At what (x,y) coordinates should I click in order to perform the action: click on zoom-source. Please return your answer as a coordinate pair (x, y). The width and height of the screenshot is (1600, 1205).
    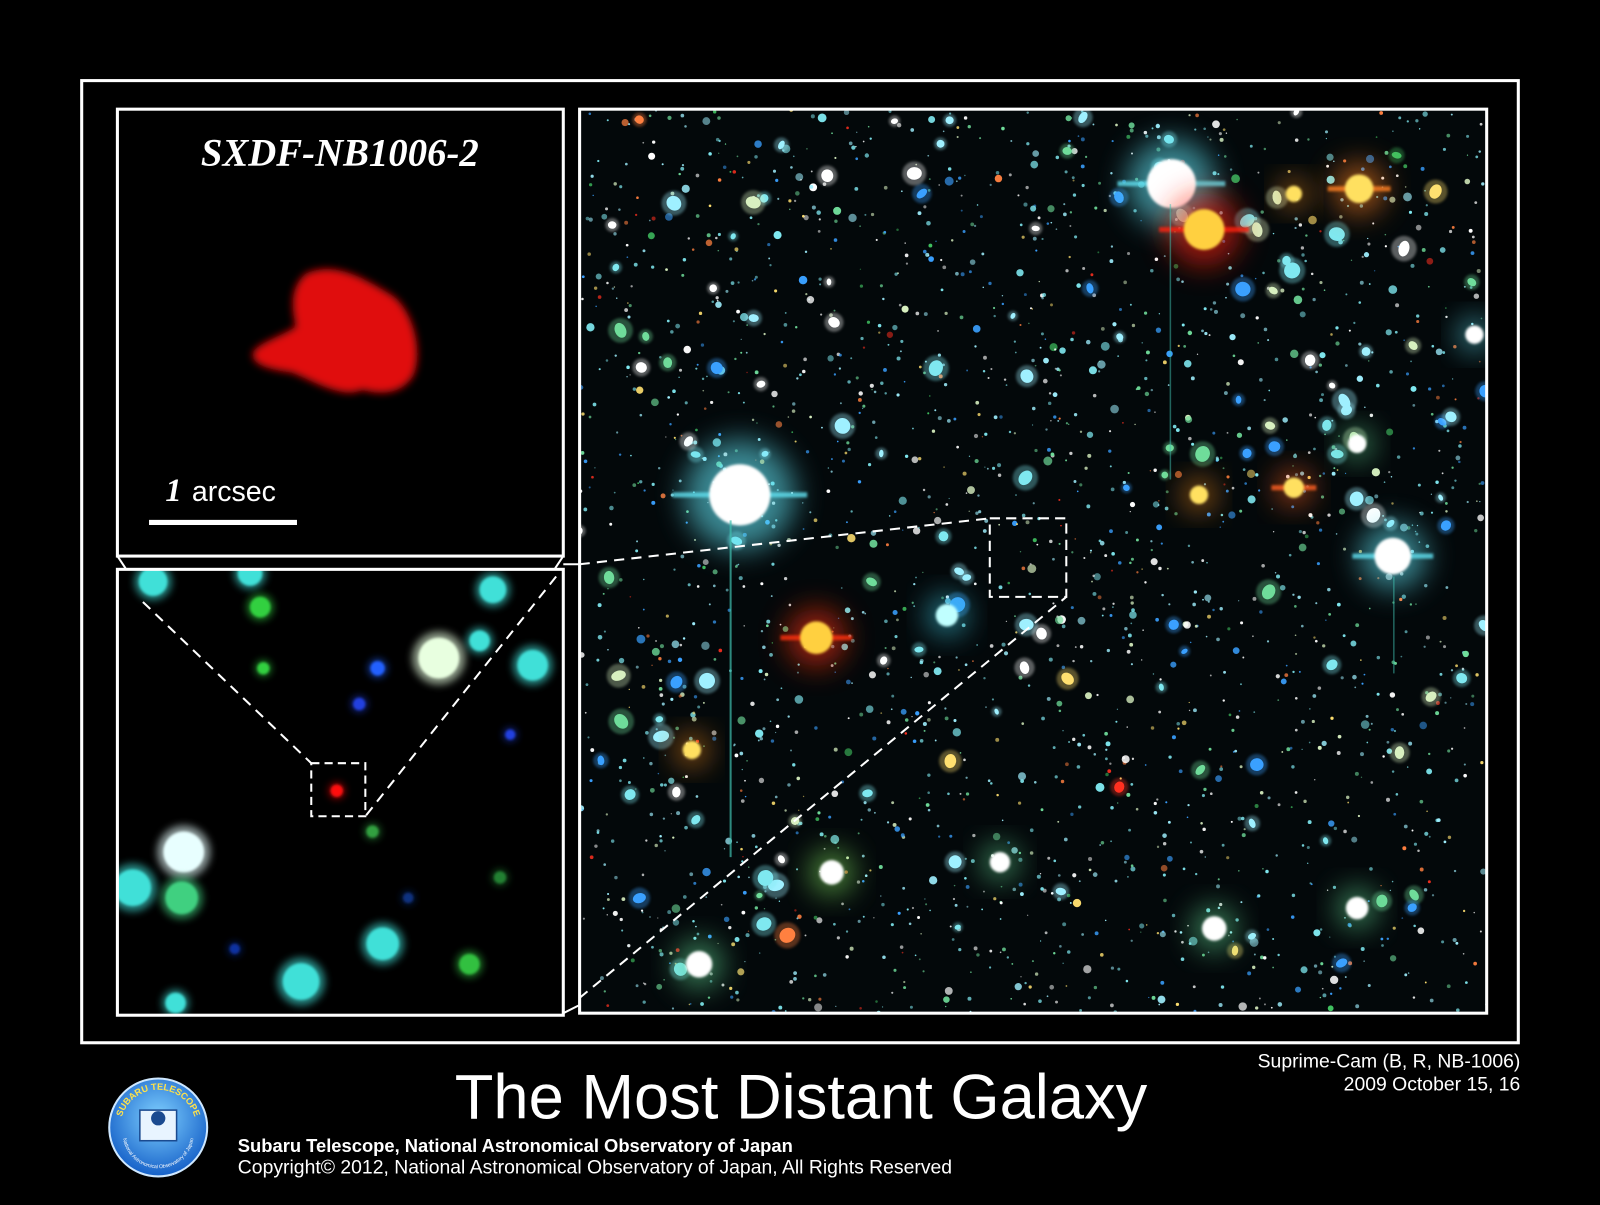
    Looking at the image, I should click on (493, 590).